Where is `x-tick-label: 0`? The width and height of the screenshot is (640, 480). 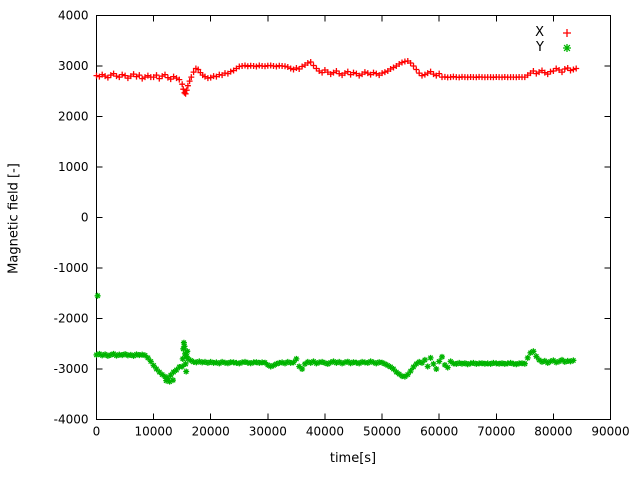 x-tick-label: 0 is located at coordinates (97, 432).